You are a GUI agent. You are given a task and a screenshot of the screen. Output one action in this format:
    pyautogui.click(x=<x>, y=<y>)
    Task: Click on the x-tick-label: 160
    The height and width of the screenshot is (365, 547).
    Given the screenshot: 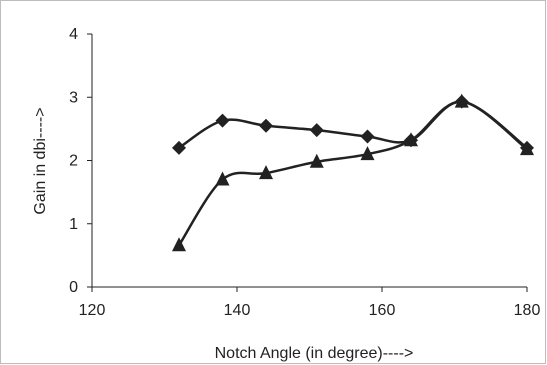 What is the action you would take?
    pyautogui.click(x=382, y=310)
    